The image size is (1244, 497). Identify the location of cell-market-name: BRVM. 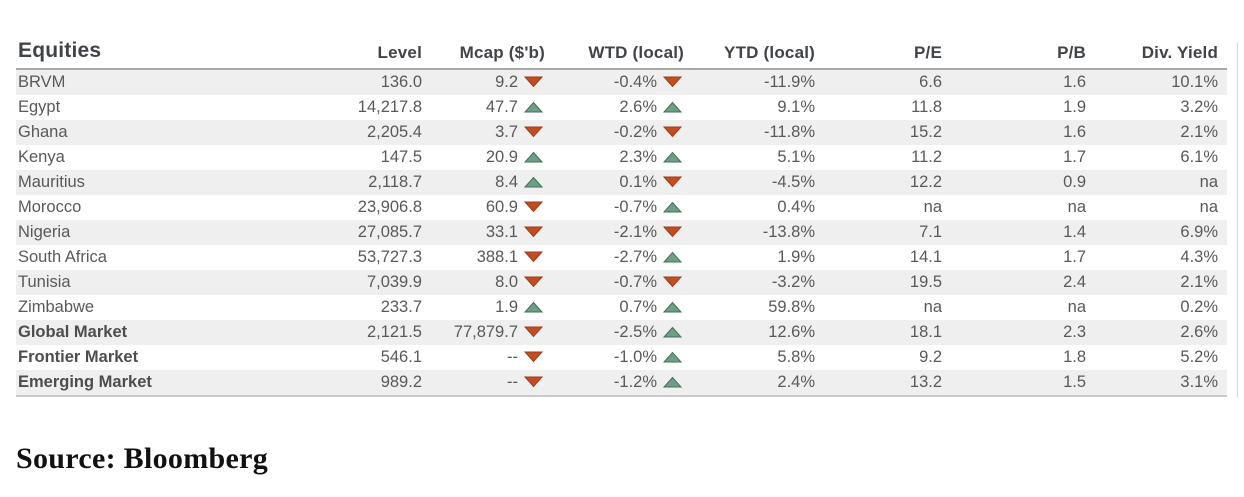
(183, 82).